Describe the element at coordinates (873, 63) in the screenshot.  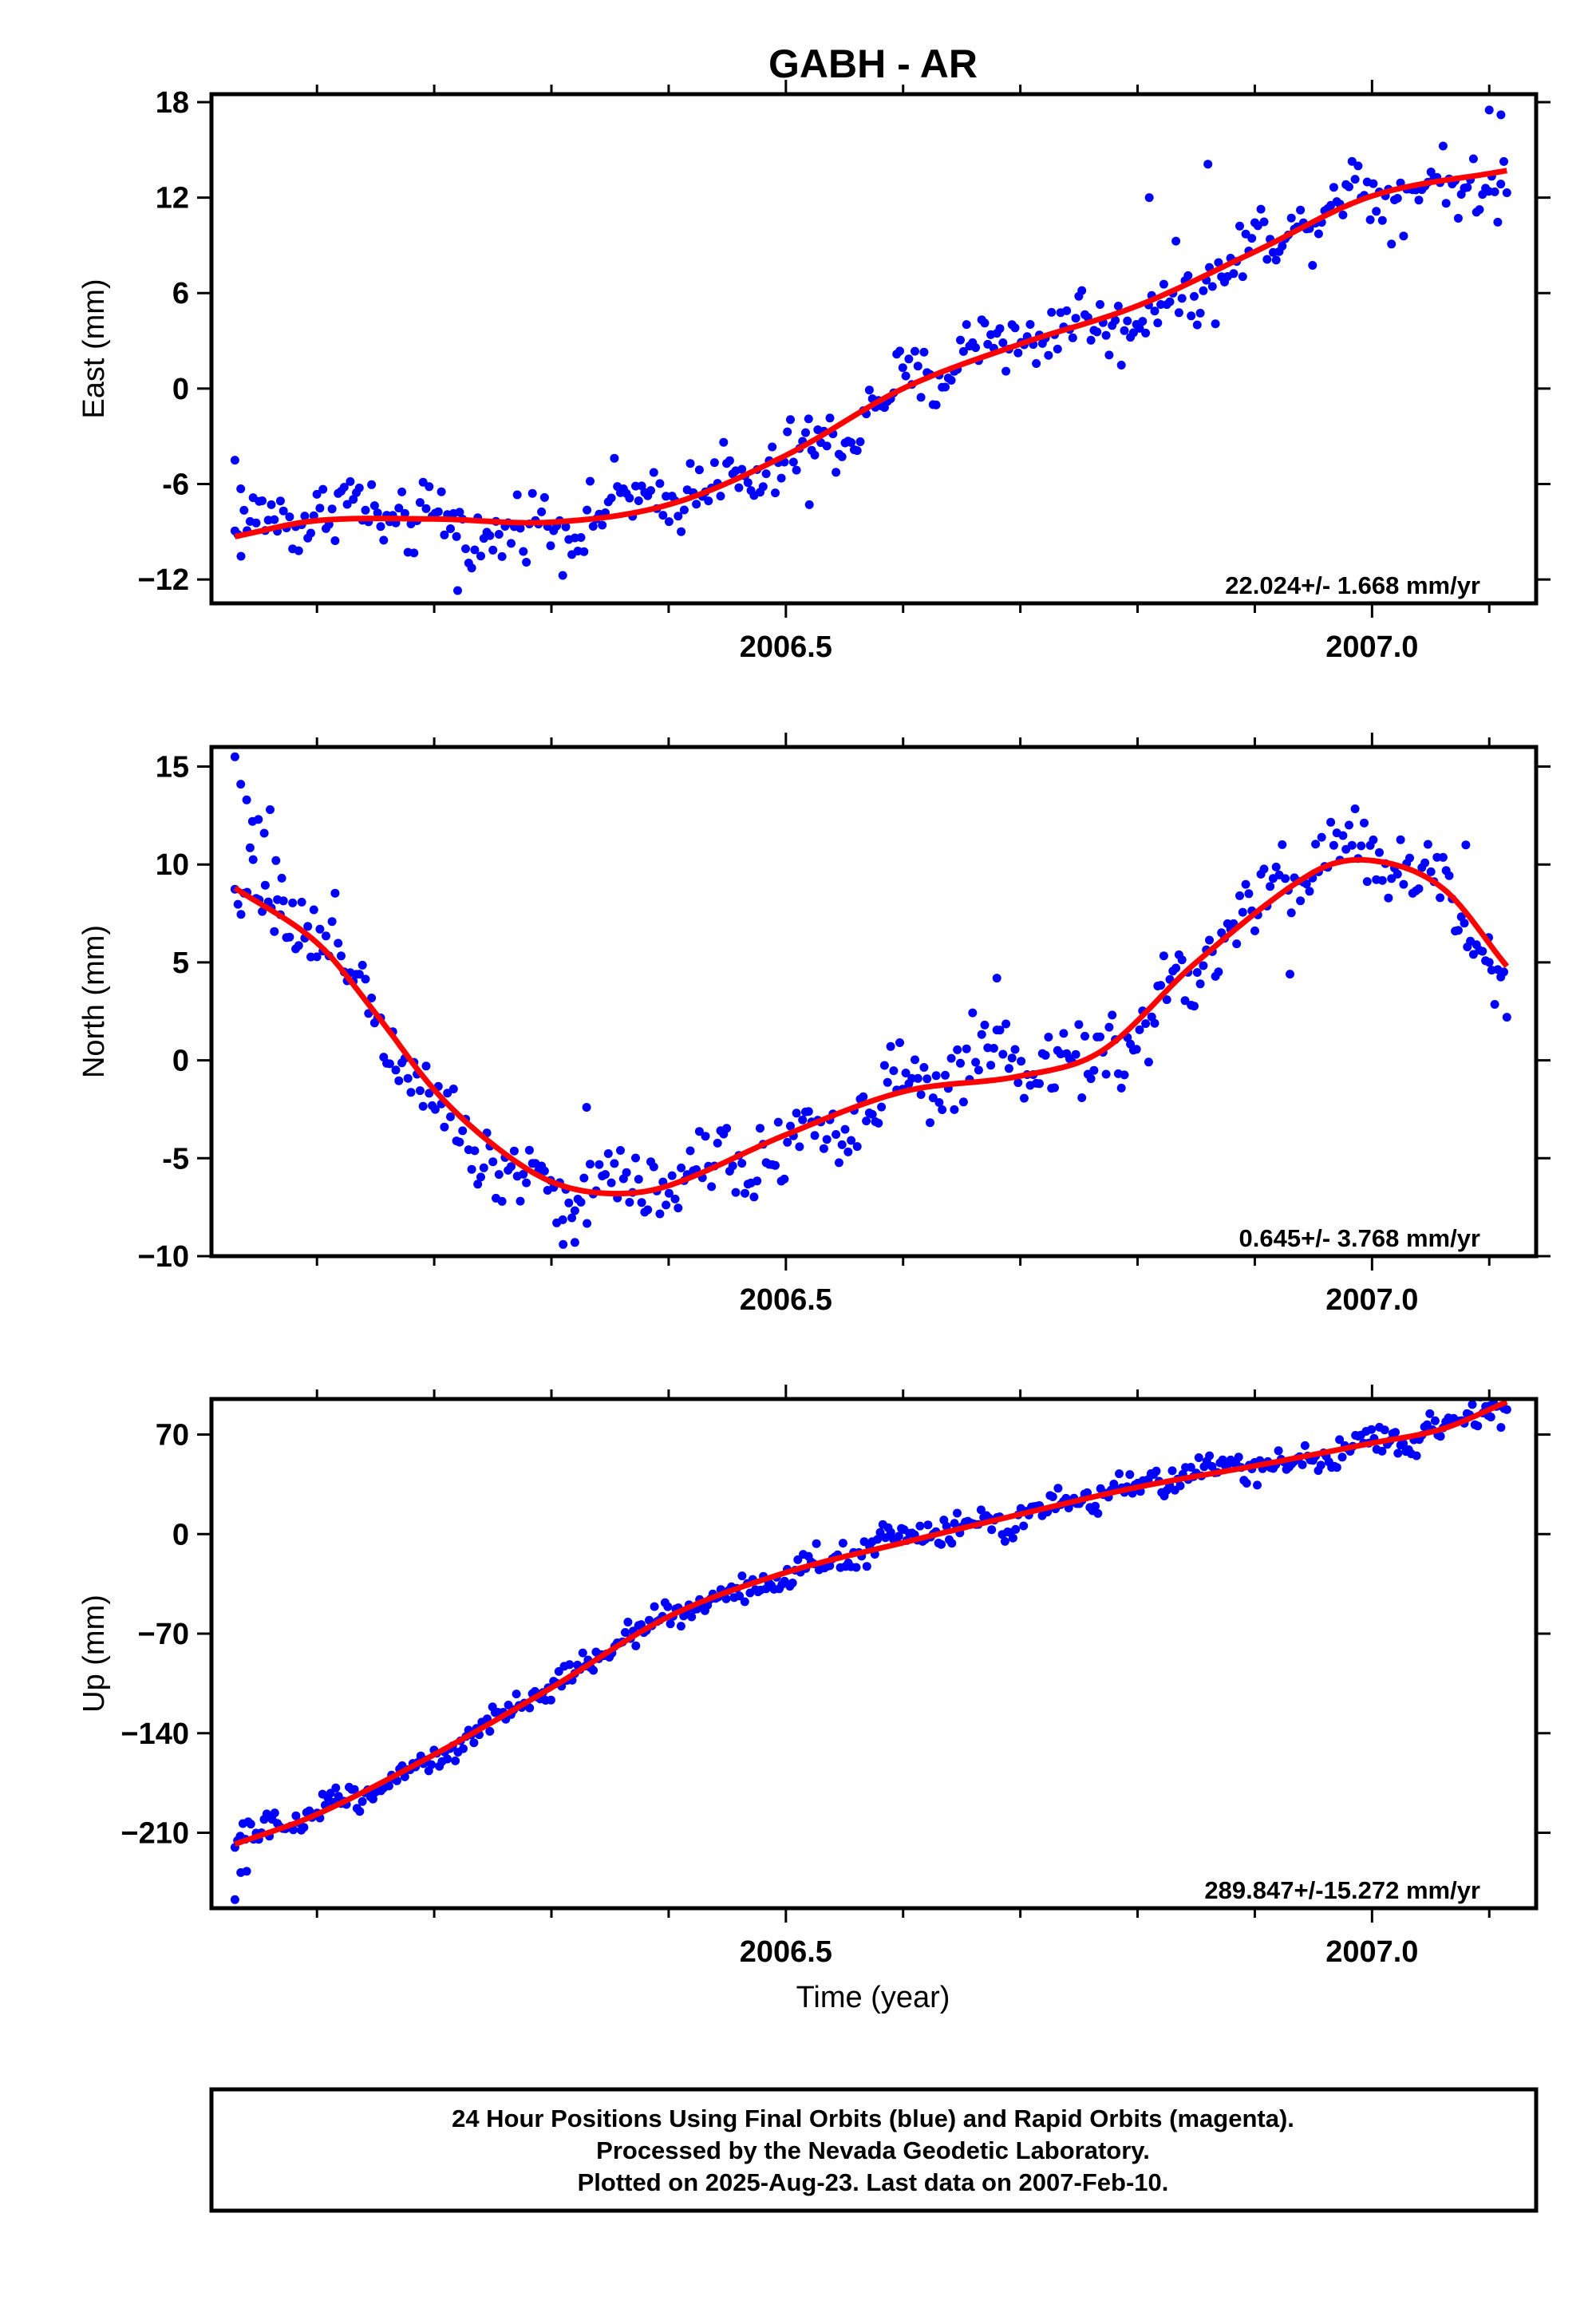
I see `figure-title: GABH - AR` at that location.